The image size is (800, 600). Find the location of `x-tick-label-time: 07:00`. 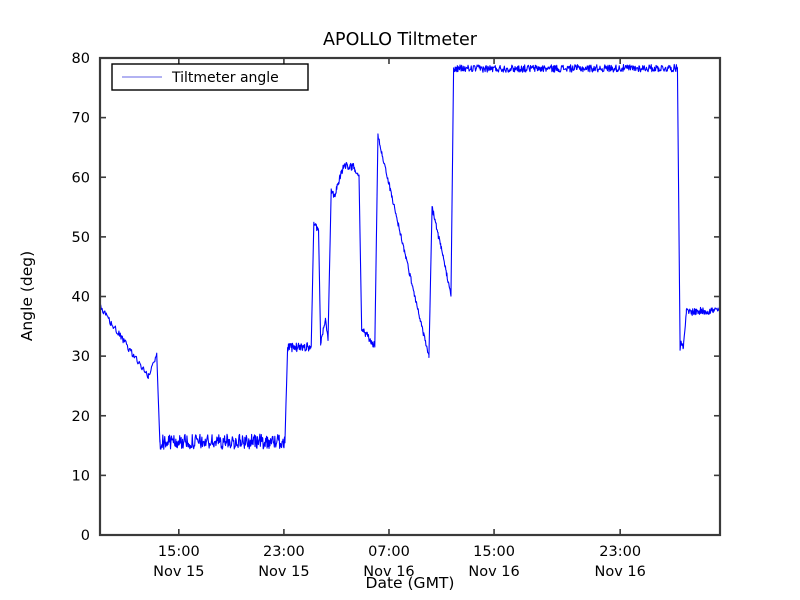

x-tick-label-time: 07:00 is located at coordinates (389, 552).